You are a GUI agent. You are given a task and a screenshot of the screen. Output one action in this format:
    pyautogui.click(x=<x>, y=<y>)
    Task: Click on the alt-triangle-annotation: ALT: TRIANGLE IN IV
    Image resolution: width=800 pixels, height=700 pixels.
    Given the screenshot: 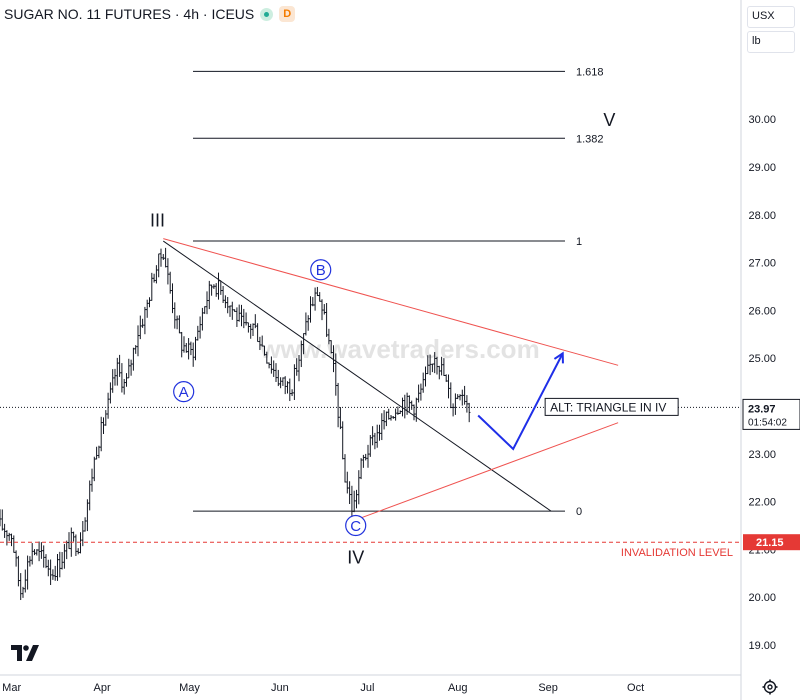 What is the action you would take?
    pyautogui.click(x=611, y=406)
    